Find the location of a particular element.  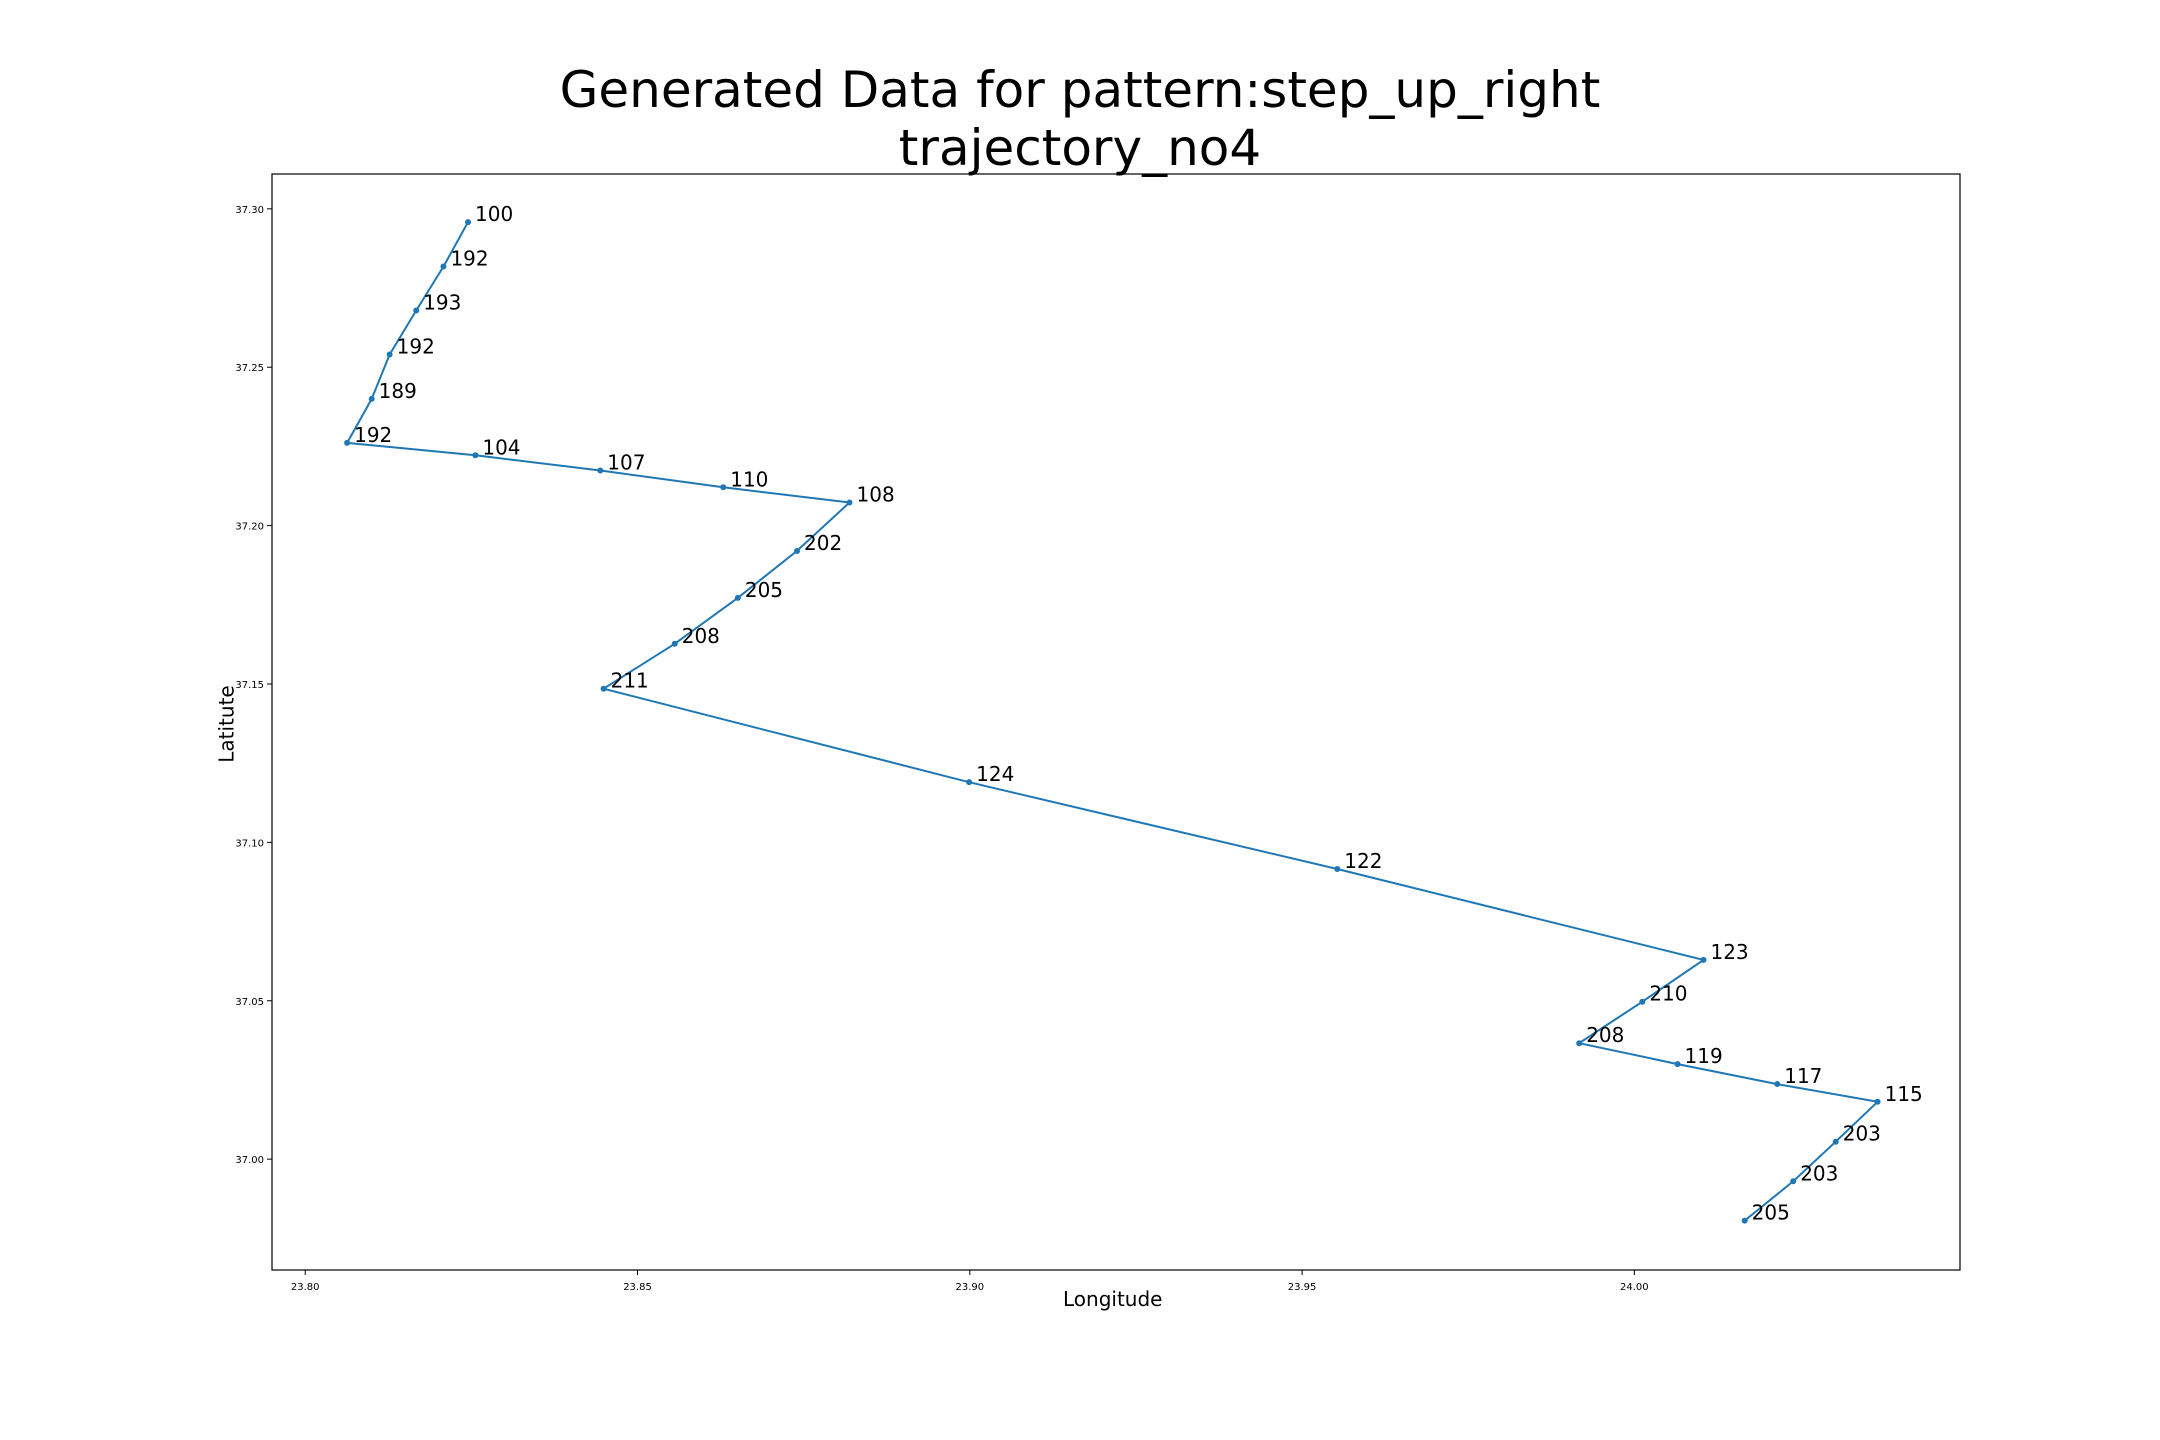

y-axis-ticks: 37.00 37.05 37.10 37.15 37.20 37.25 37.30 is located at coordinates (253, 685).